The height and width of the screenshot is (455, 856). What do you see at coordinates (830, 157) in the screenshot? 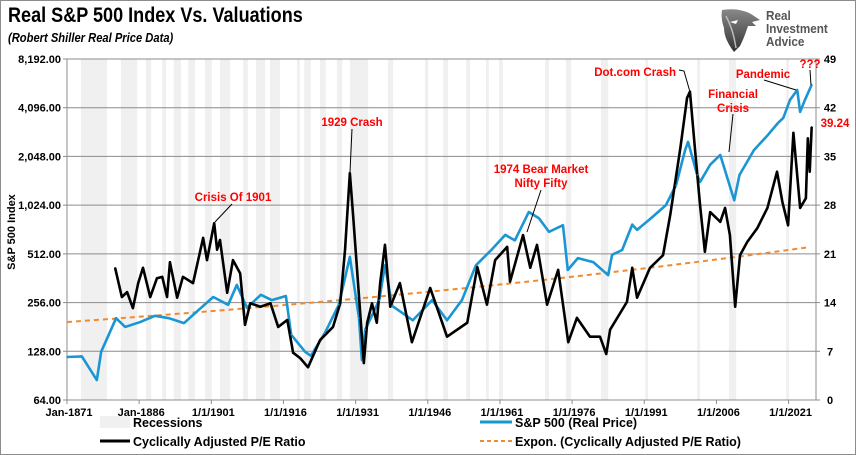
I see `y2-tick-label: 35` at bounding box center [830, 157].